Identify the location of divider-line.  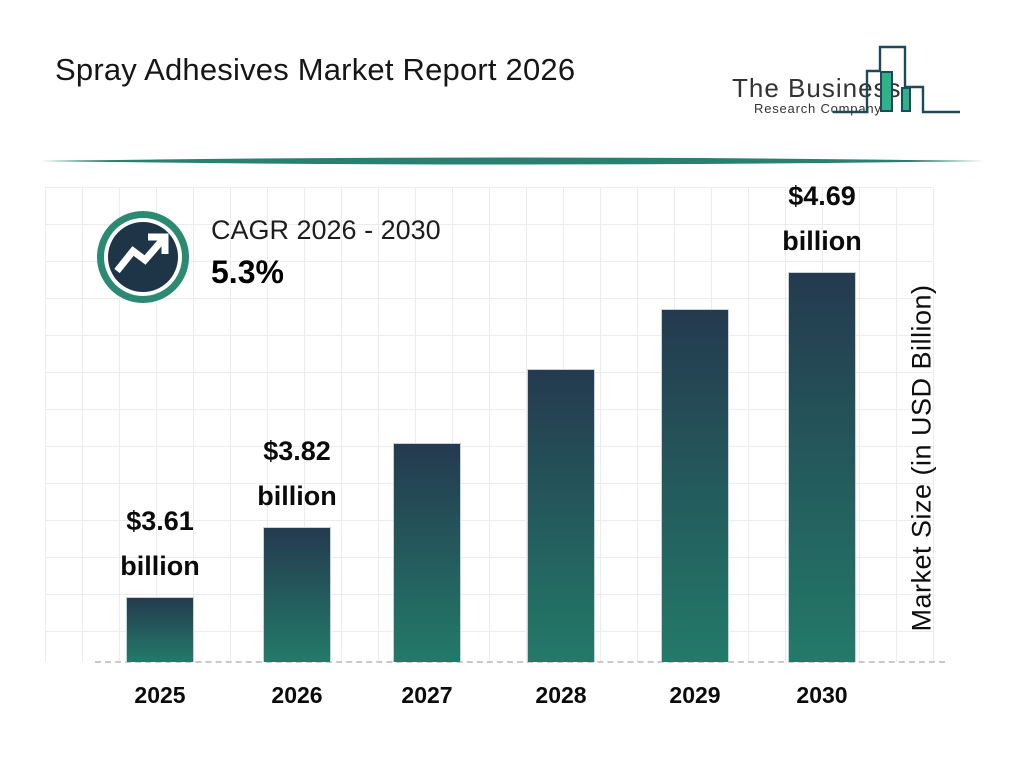
(512, 161).